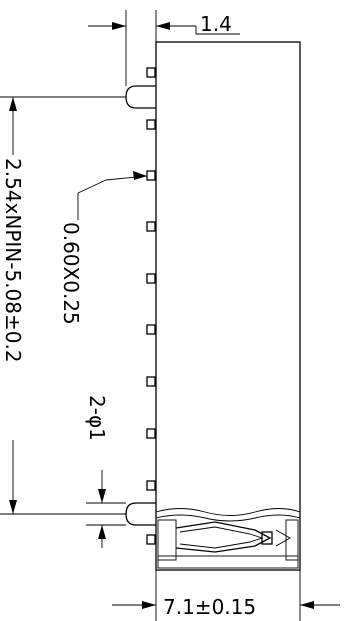  Describe the element at coordinates (103, 248) in the screenshot. I see `dimension-pin-section: 0.60X0.25` at that location.